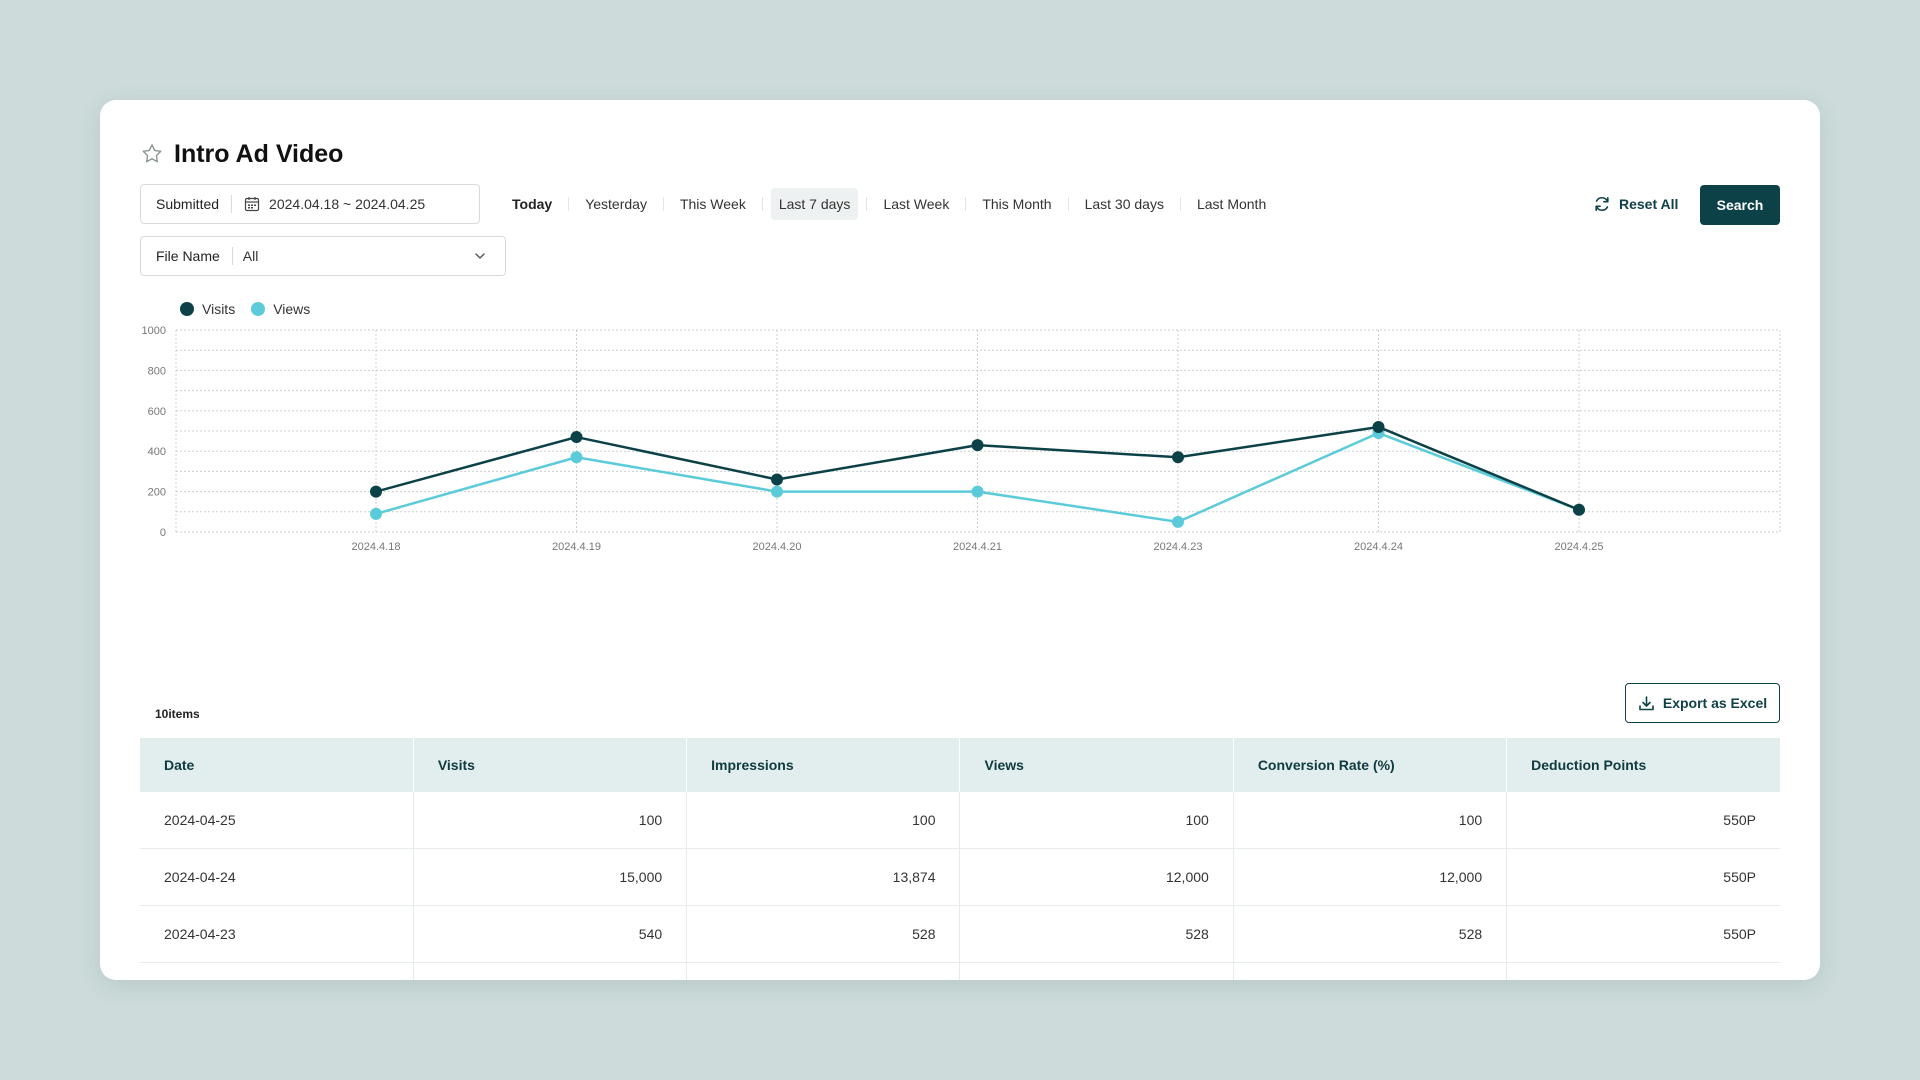 The height and width of the screenshot is (1080, 1920). What do you see at coordinates (187, 256) in the screenshot?
I see `file-name-label: File Name` at bounding box center [187, 256].